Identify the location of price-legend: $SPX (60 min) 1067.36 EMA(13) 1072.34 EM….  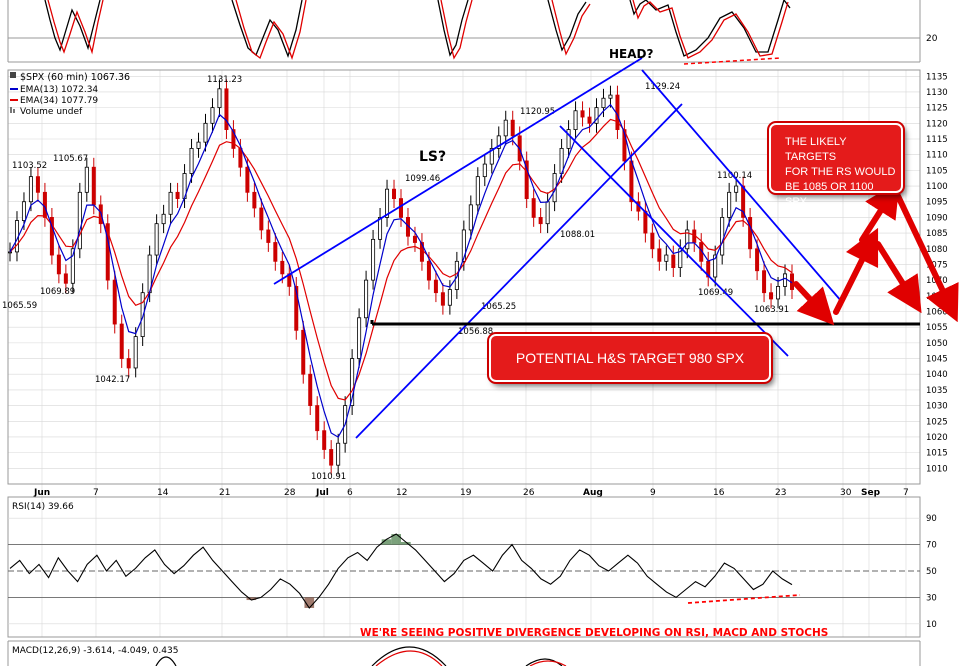
(70, 94).